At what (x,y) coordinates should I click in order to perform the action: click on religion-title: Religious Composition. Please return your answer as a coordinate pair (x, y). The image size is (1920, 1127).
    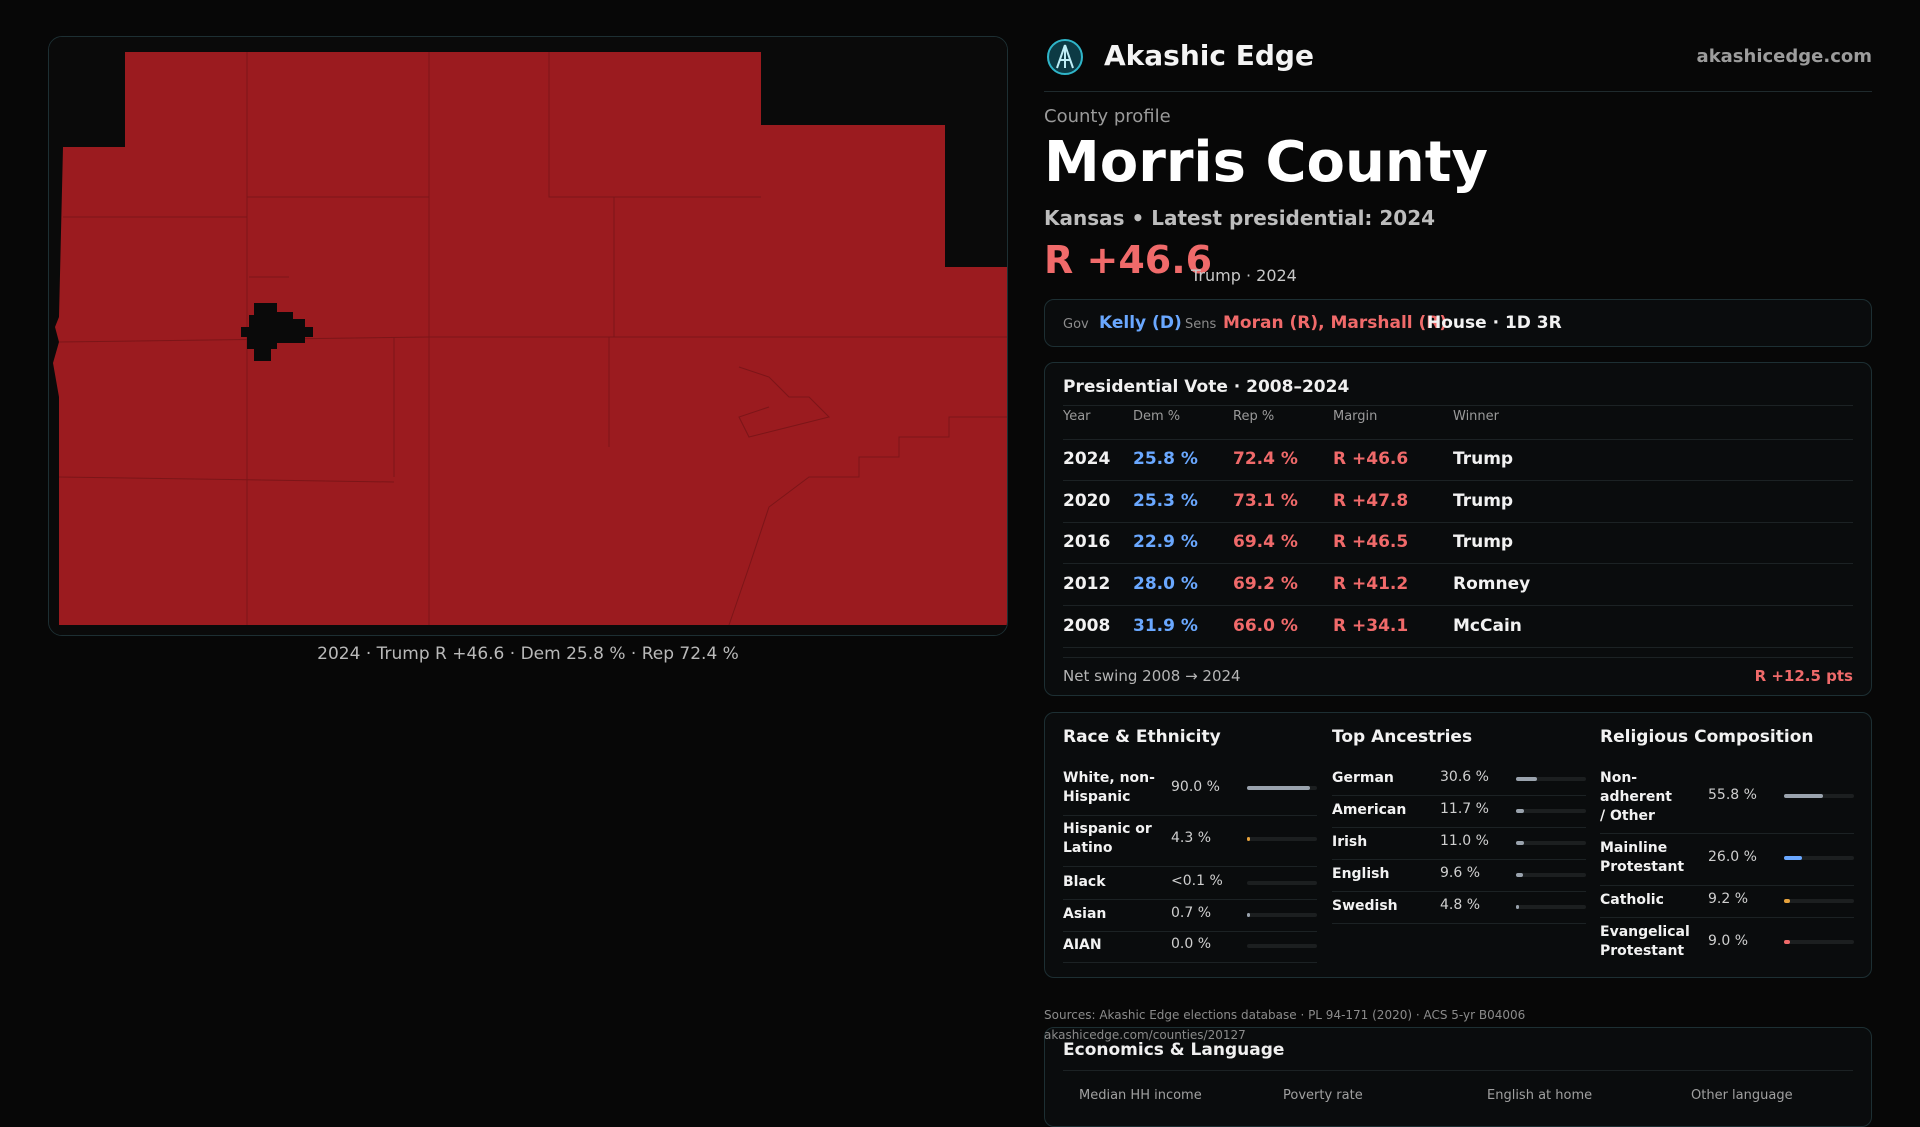
    Looking at the image, I should click on (1707, 737).